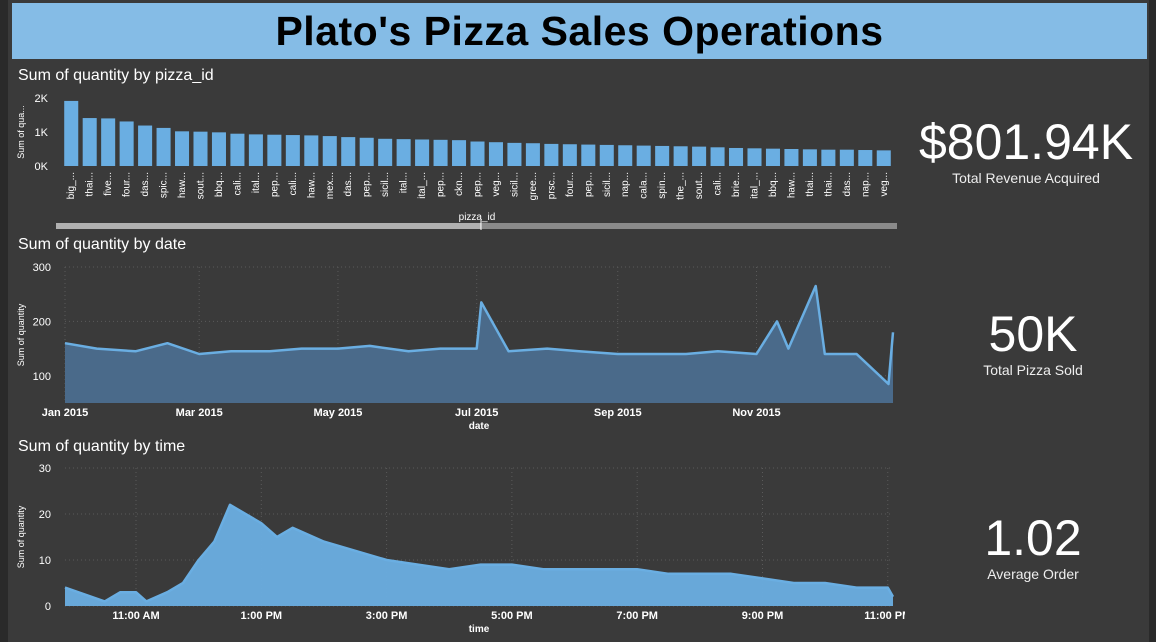 This screenshot has height=642, width=1156. I want to click on y-tick-label: 300, so click(42, 268).